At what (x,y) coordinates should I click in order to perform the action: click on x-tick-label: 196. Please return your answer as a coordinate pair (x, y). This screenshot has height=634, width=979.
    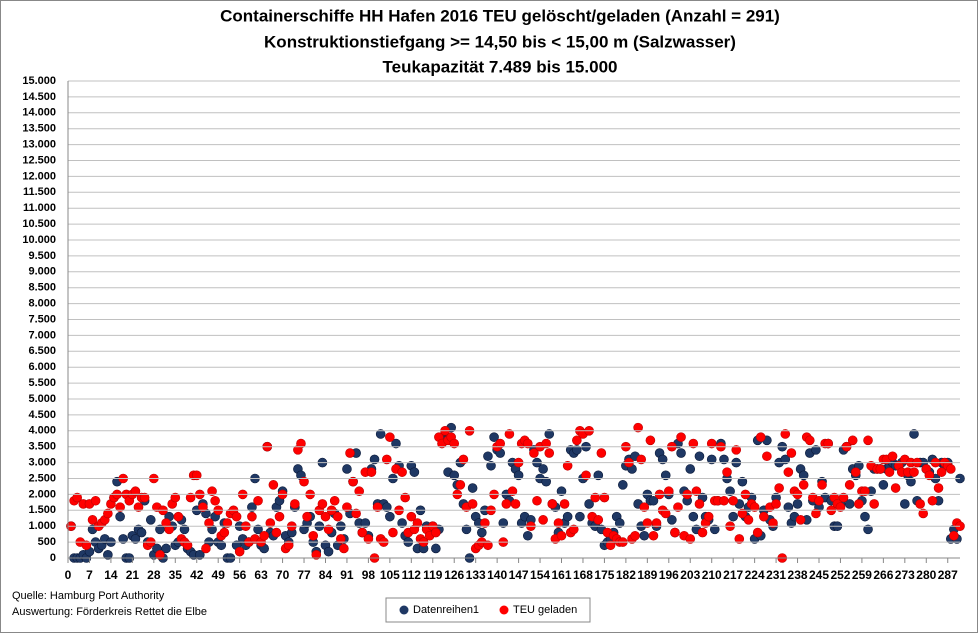
    Looking at the image, I should click on (669, 575).